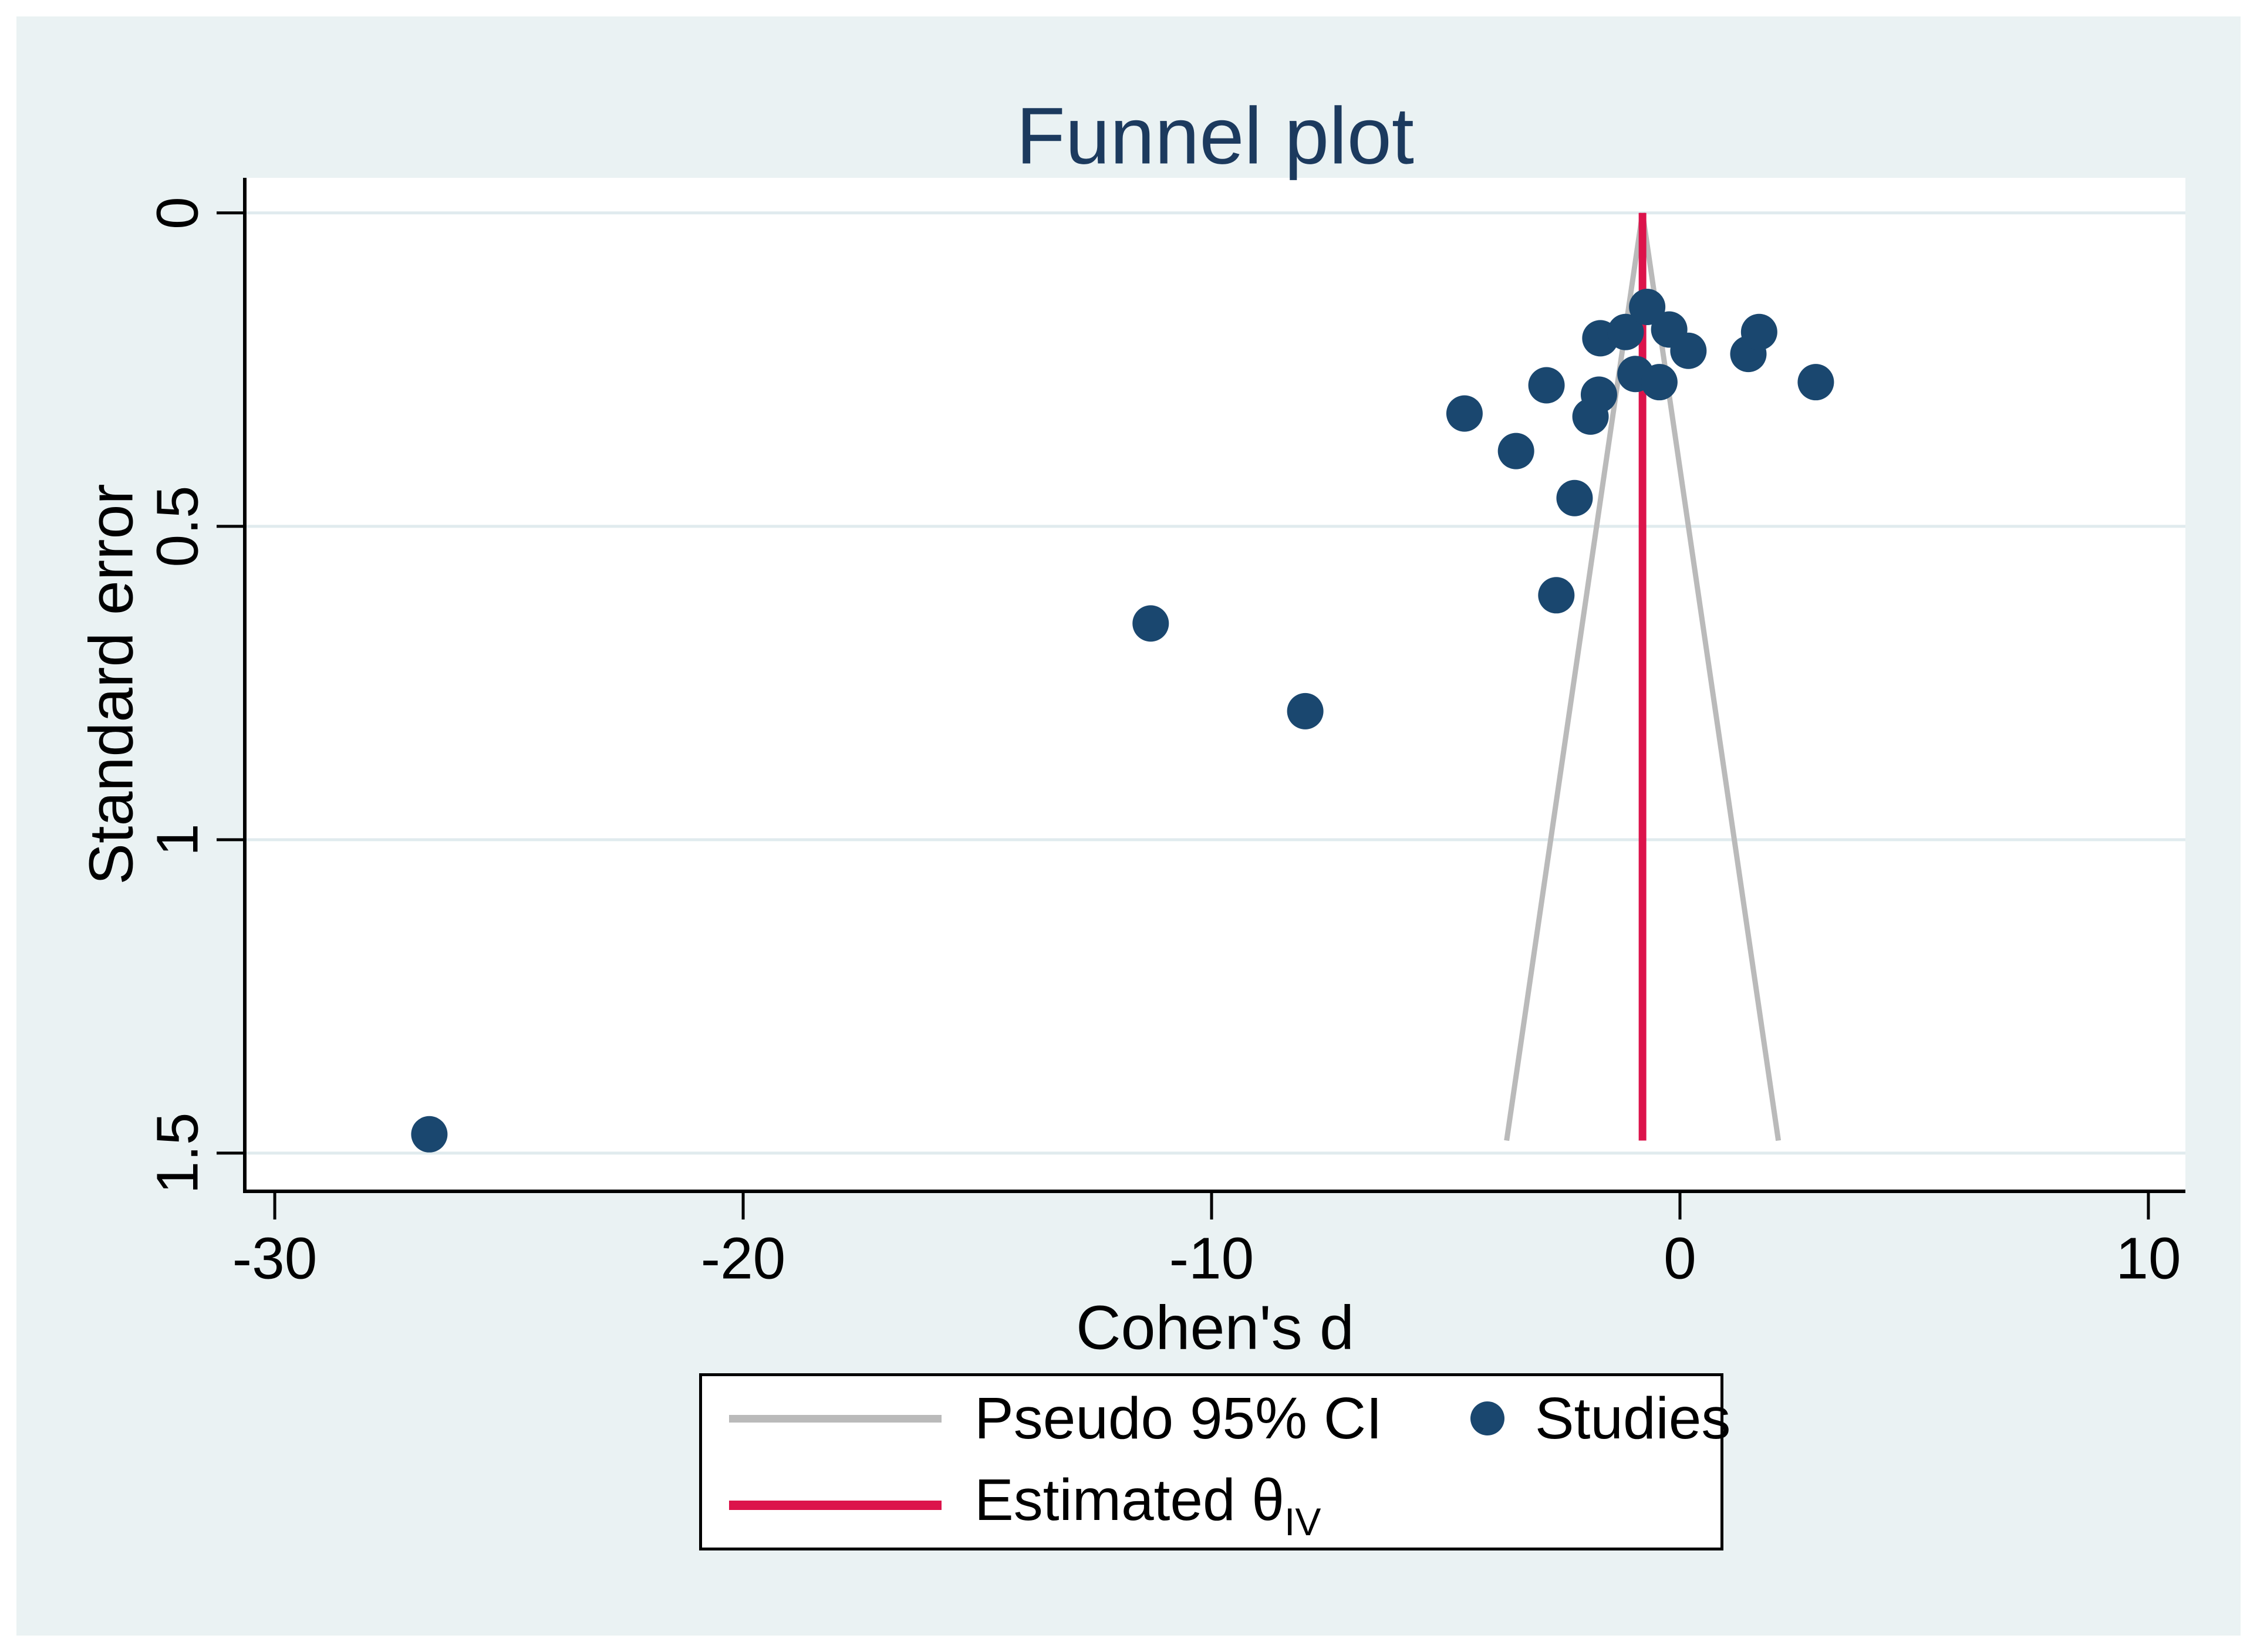 Image resolution: width=2257 pixels, height=1652 pixels. Describe the element at coordinates (1214, 1461) in the screenshot. I see `legend-box: Pseudo 95% CI Studies Estimated θIV` at that location.